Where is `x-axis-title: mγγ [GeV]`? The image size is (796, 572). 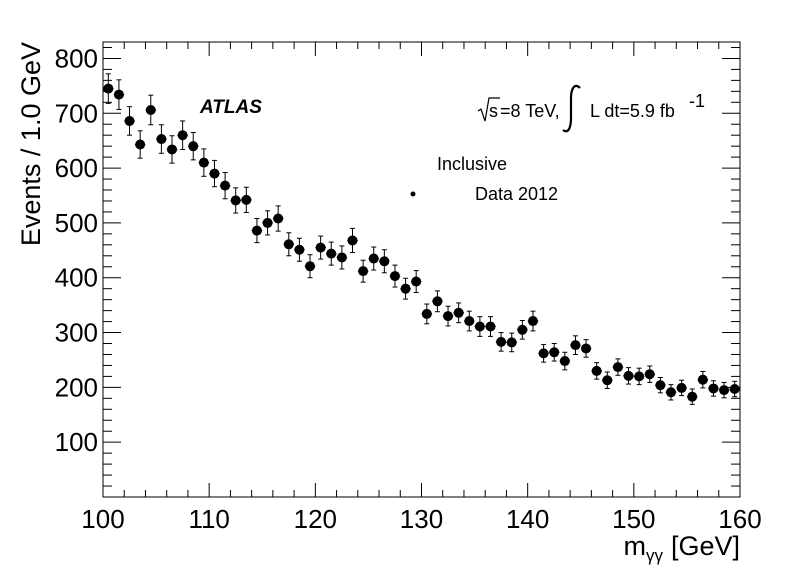
x-axis-title: mγγ [GeV] is located at coordinates (681, 548).